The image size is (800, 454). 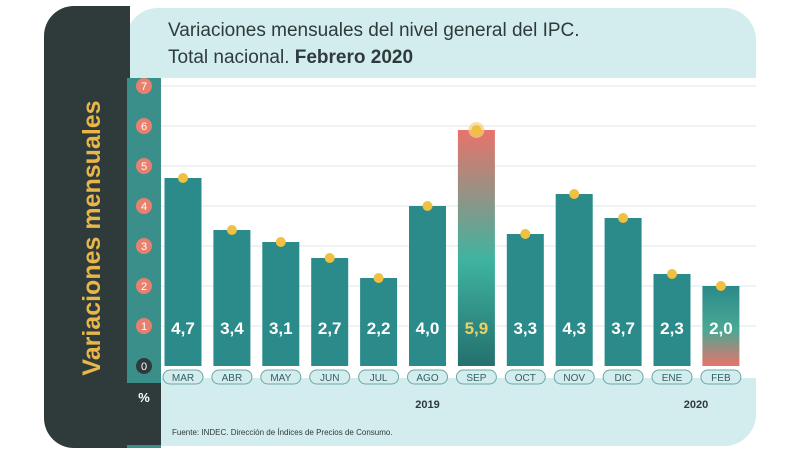 What do you see at coordinates (574, 328) in the screenshot?
I see `bar-value-label: 4,3` at bounding box center [574, 328].